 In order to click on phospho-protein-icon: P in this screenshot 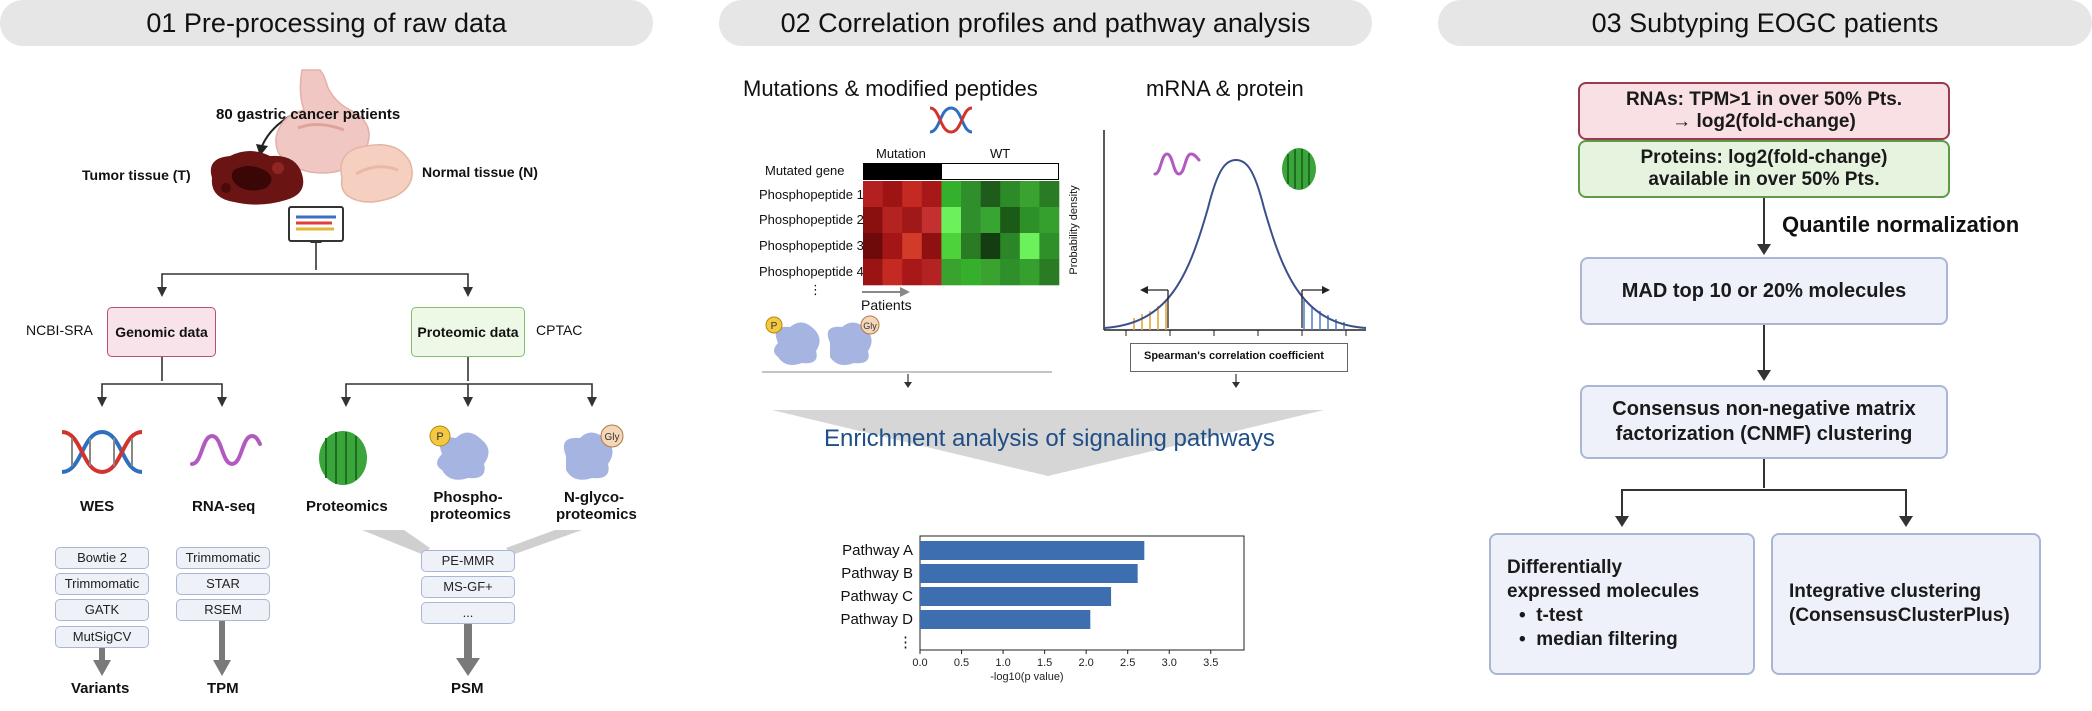, I will do `click(459, 452)`.